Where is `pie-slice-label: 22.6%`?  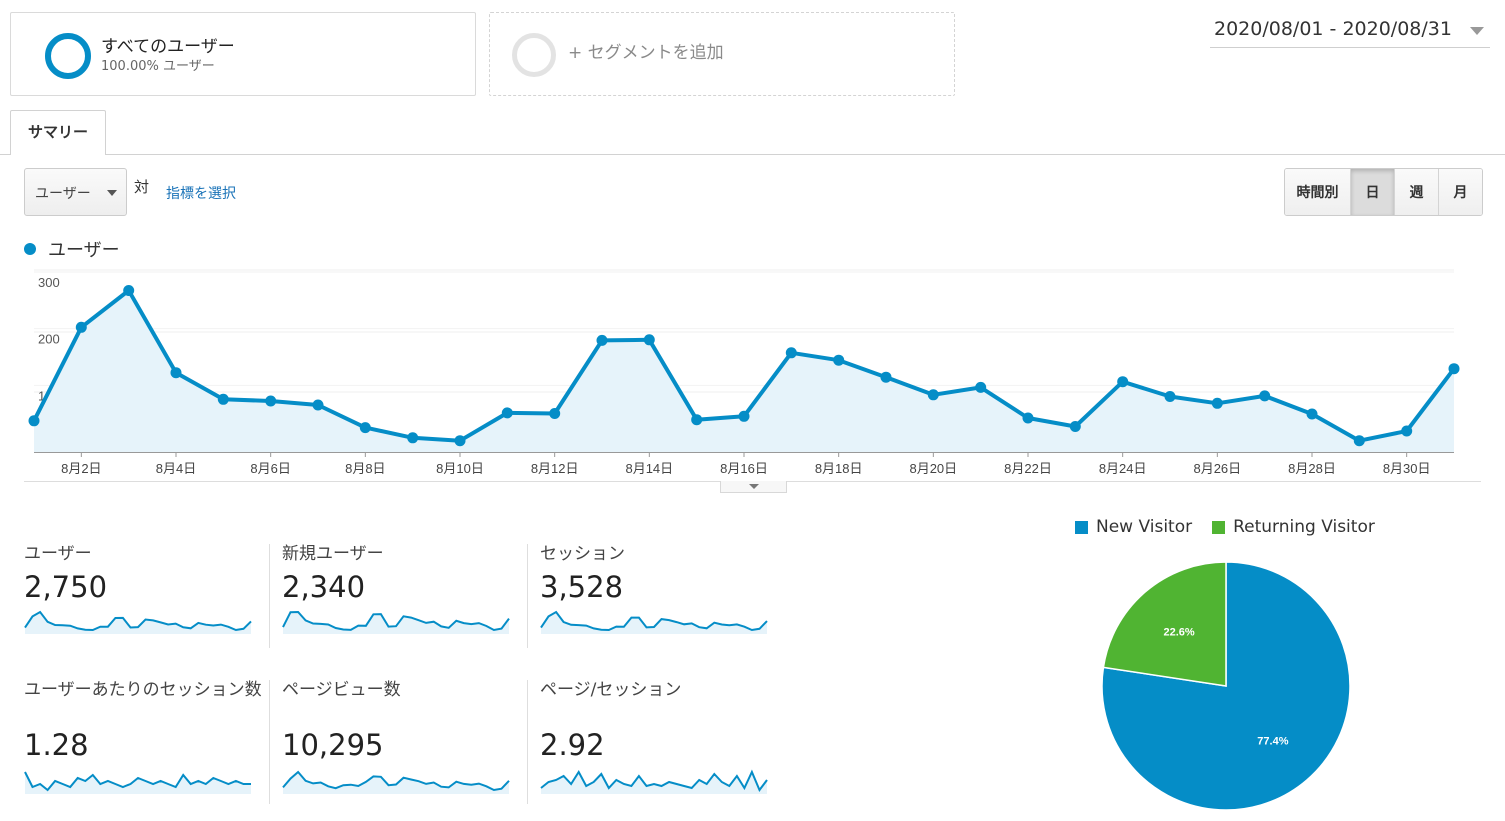 pie-slice-label: 22.6% is located at coordinates (1178, 633).